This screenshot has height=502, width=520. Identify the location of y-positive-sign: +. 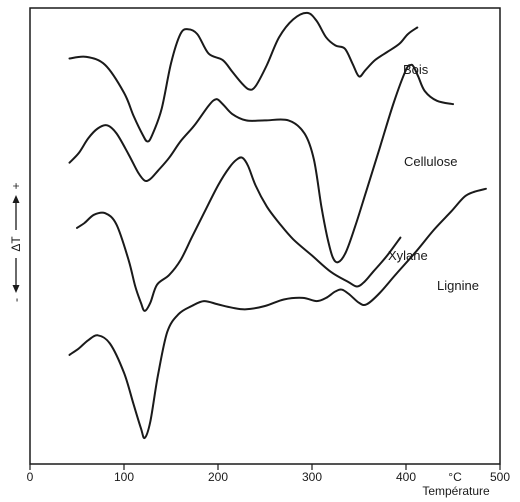
(16, 185).